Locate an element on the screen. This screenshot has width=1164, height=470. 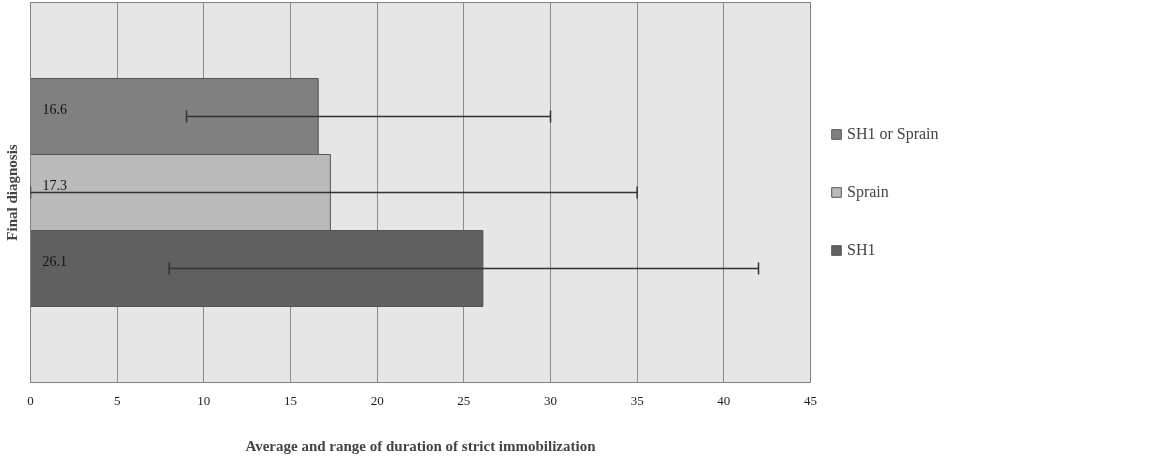
x-tick-label: 0 is located at coordinates (30, 400).